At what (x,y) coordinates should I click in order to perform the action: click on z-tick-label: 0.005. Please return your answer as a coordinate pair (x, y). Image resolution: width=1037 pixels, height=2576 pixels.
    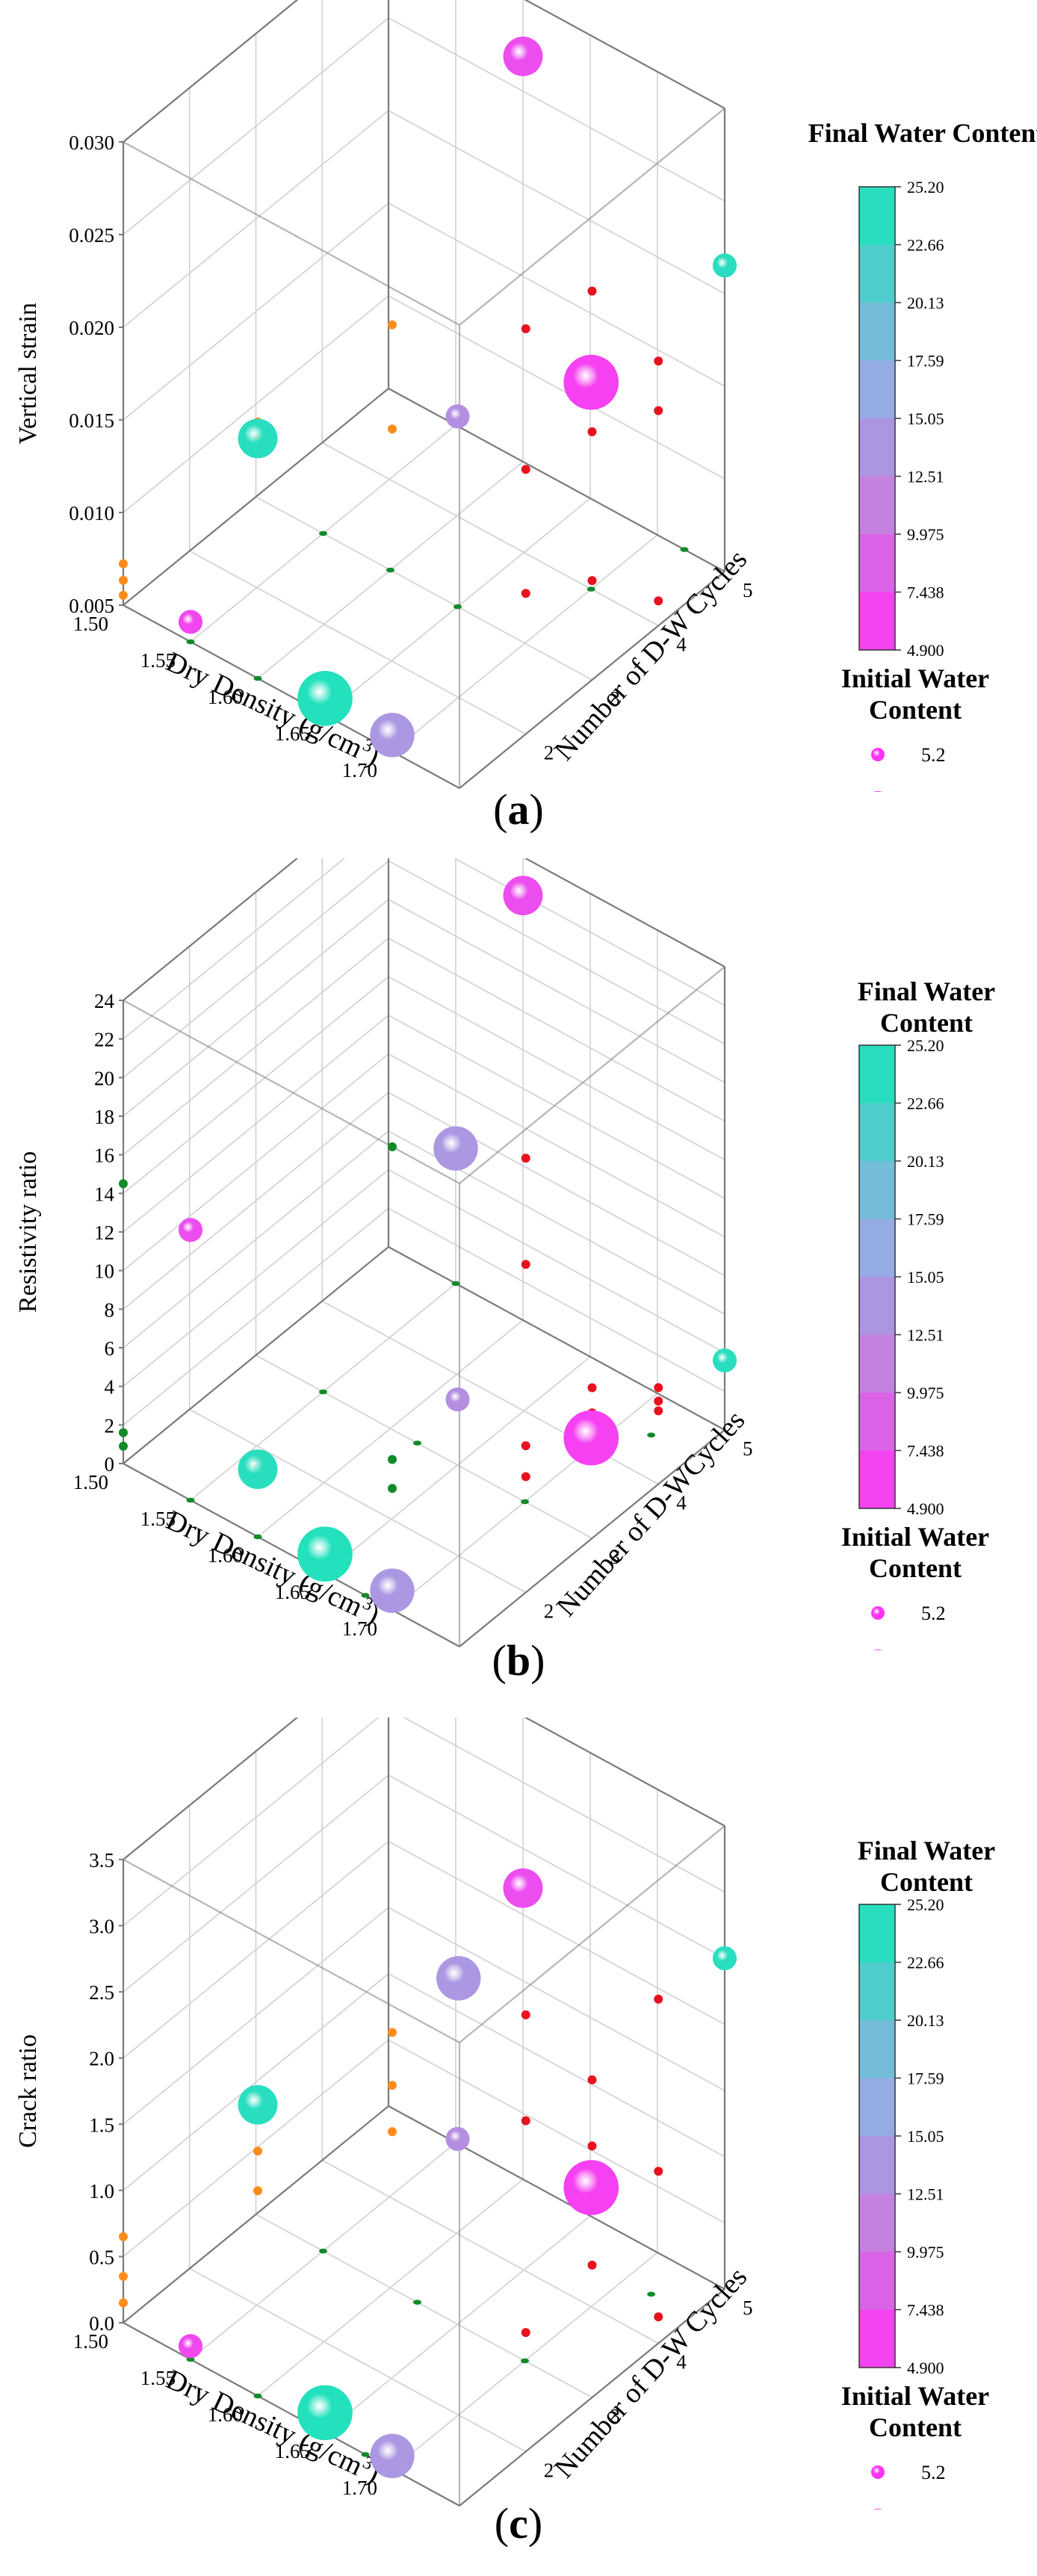
    Looking at the image, I should click on (91, 606).